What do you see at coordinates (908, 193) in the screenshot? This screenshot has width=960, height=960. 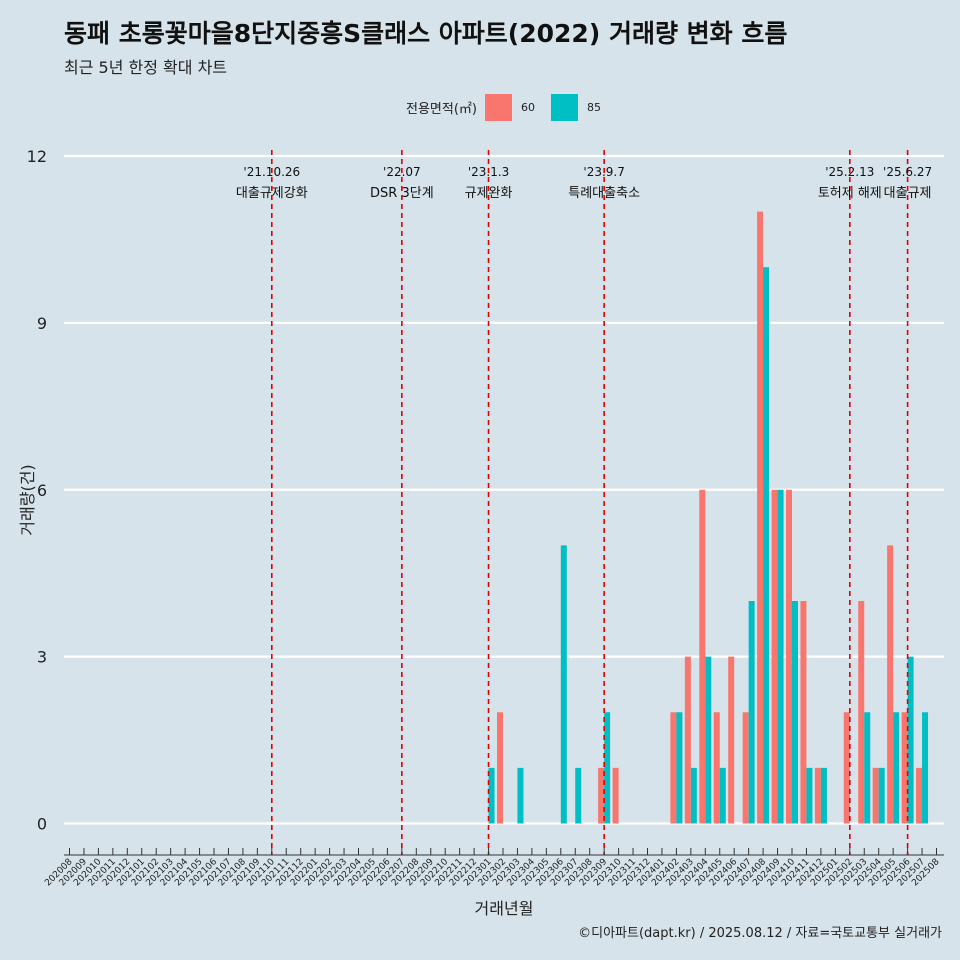 I see `event-label: 대출규제` at bounding box center [908, 193].